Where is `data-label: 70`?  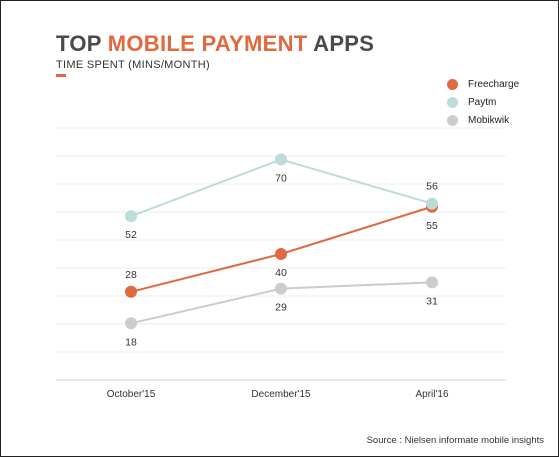
data-label: 70 is located at coordinates (281, 179).